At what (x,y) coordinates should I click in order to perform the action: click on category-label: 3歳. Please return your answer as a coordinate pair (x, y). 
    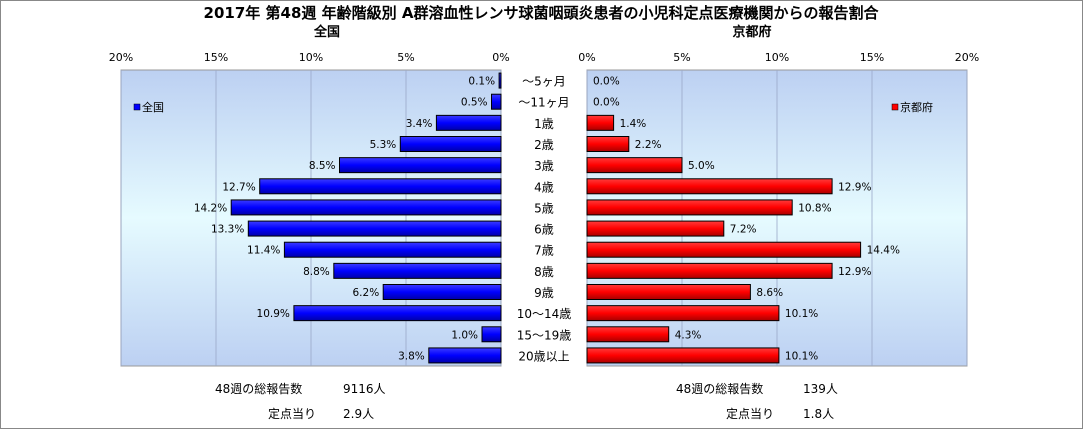
    Looking at the image, I should click on (544, 166).